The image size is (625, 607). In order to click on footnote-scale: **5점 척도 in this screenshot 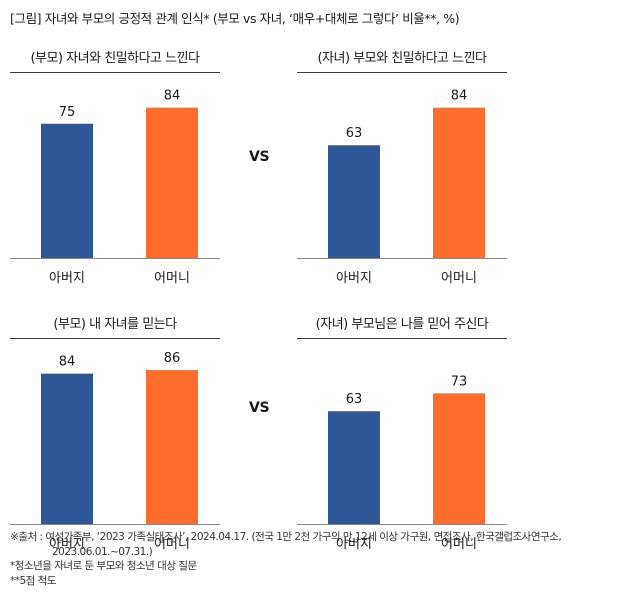, I will do `click(33, 580)`.